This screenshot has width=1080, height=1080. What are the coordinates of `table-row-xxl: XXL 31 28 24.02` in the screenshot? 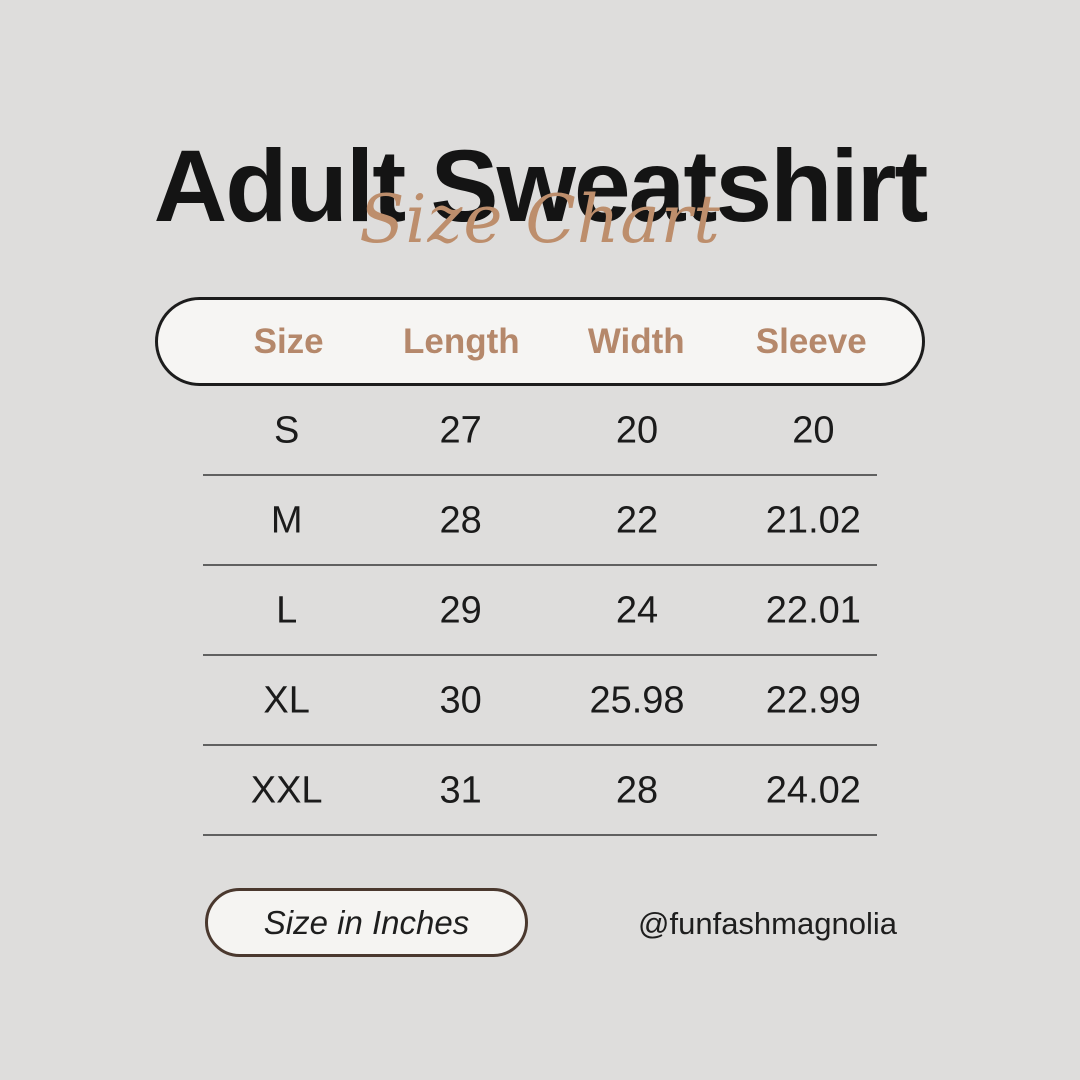 It's located at (540, 791).